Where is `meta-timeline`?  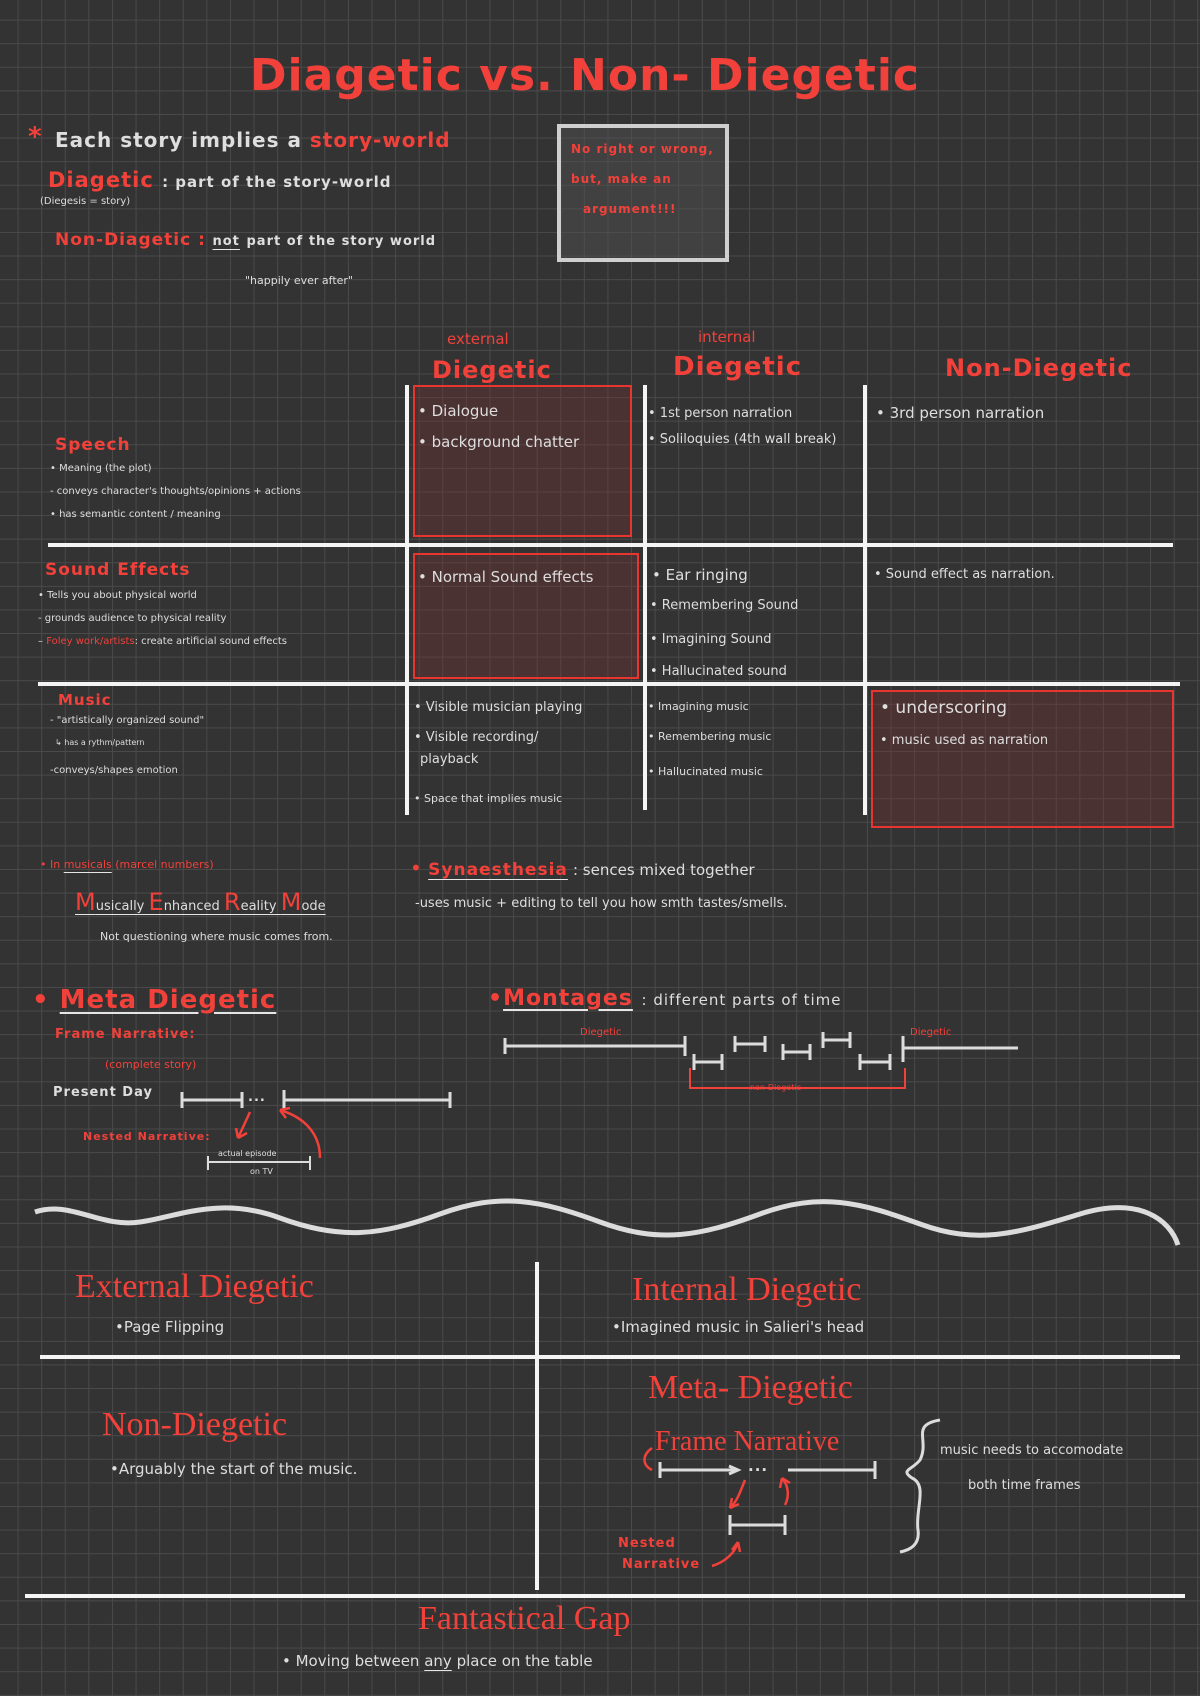
meta-timeline is located at coordinates (316, 1130).